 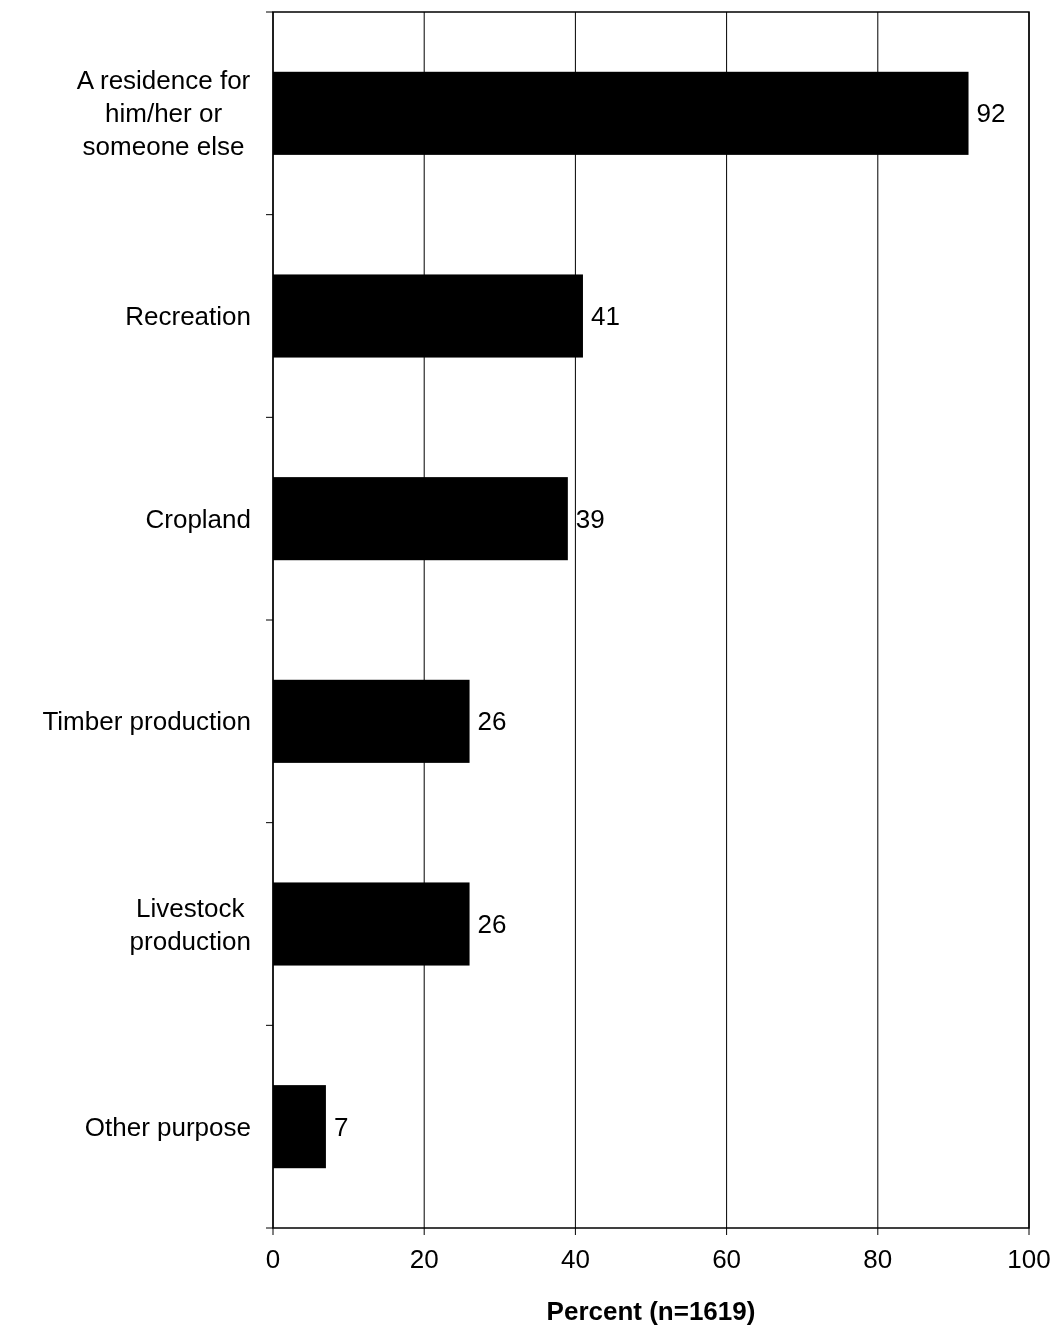 I want to click on x-tick-label: 100, so click(x=1029, y=1259).